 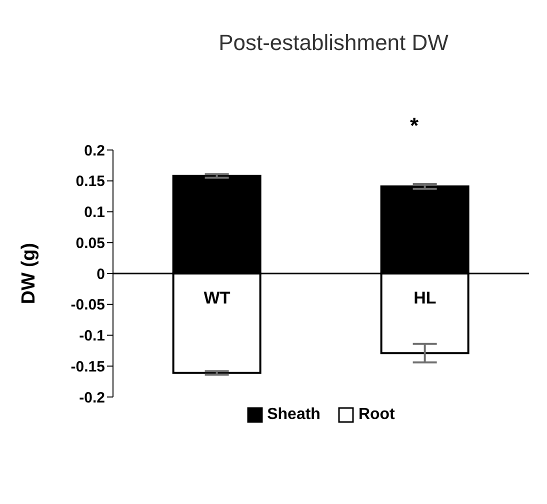 I want to click on x-tick-label: WT, so click(x=217, y=298).